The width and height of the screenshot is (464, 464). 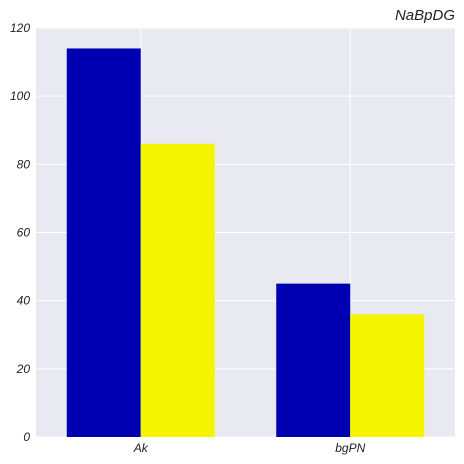 I want to click on x-tick-label: Ak, so click(x=141, y=448).